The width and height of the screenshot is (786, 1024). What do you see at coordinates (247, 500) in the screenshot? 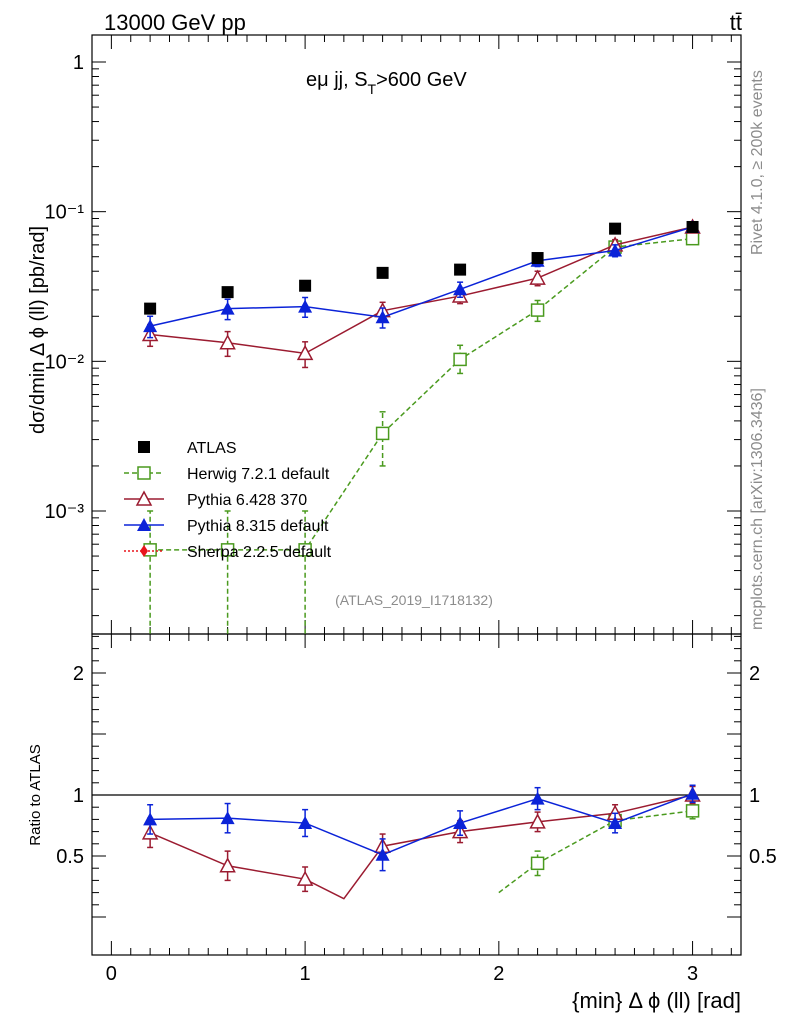
I see `legend-label: Pythia 6.428 370` at bounding box center [247, 500].